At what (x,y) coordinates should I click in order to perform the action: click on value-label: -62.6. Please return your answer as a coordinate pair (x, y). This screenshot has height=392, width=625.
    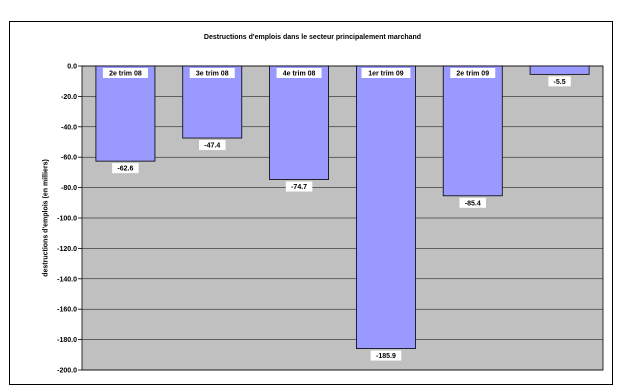
    Looking at the image, I should click on (125, 169).